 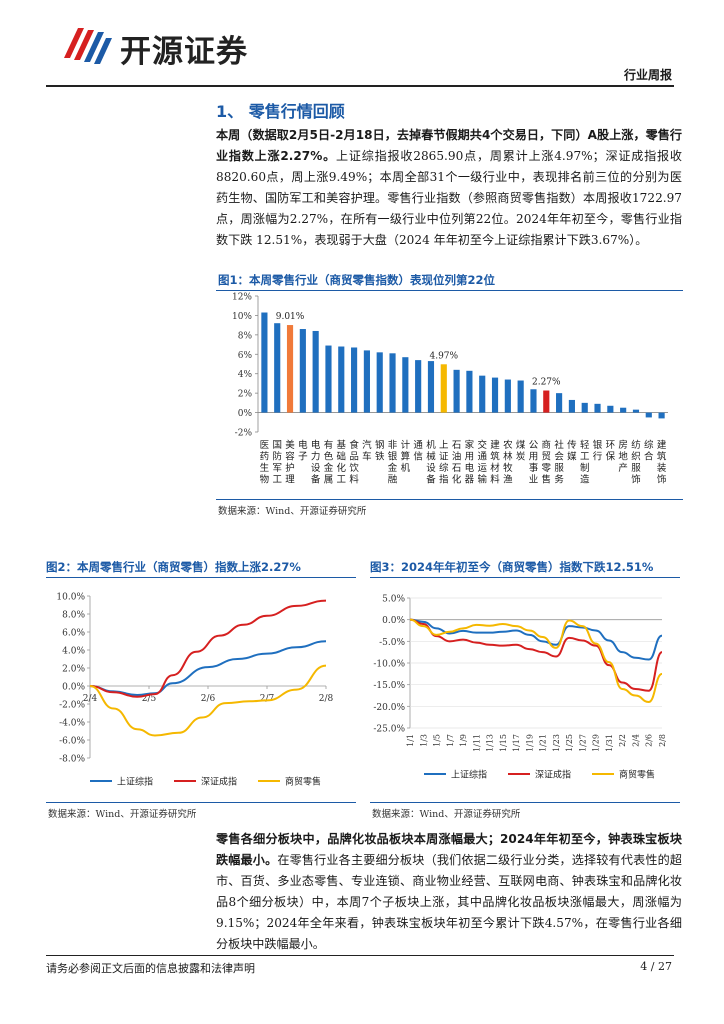 I want to click on bar-轻工制造, so click(x=584, y=407).